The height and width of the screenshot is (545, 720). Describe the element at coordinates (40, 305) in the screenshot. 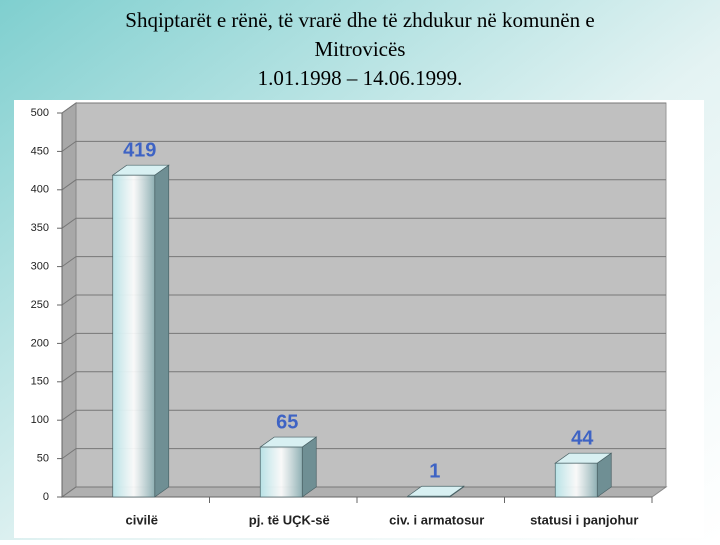

I see `y-tick-label: 250` at that location.